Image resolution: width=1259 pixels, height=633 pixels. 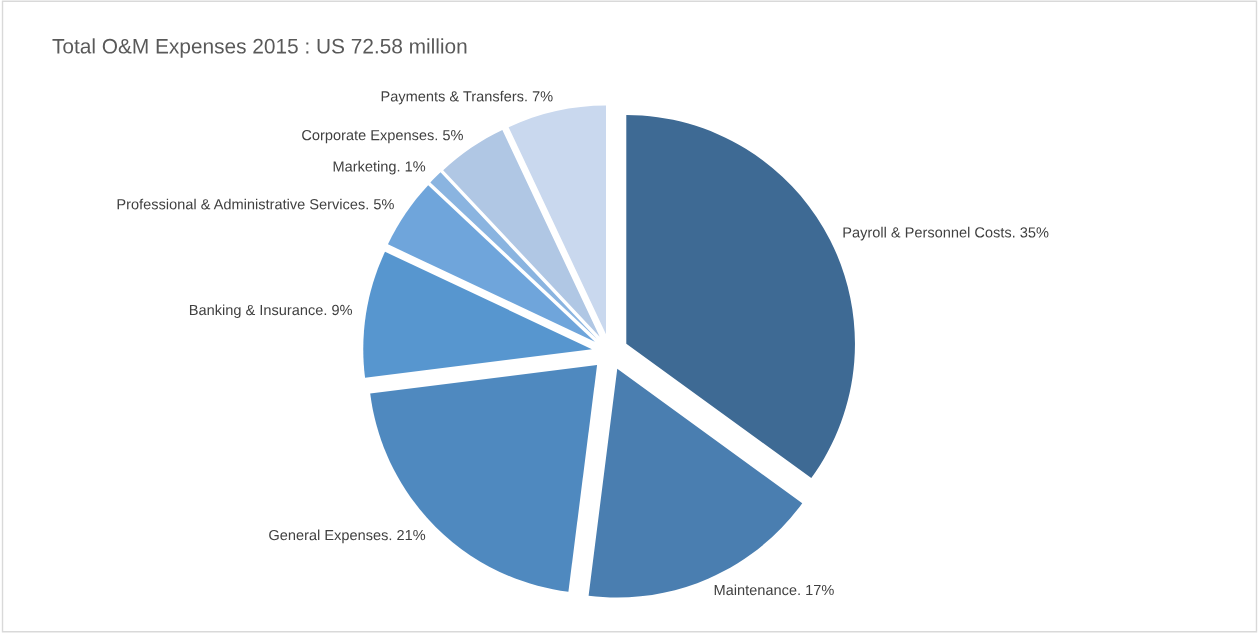 What do you see at coordinates (467, 97) in the screenshot?
I see `slice-label: Payments & Transfers. 7%` at bounding box center [467, 97].